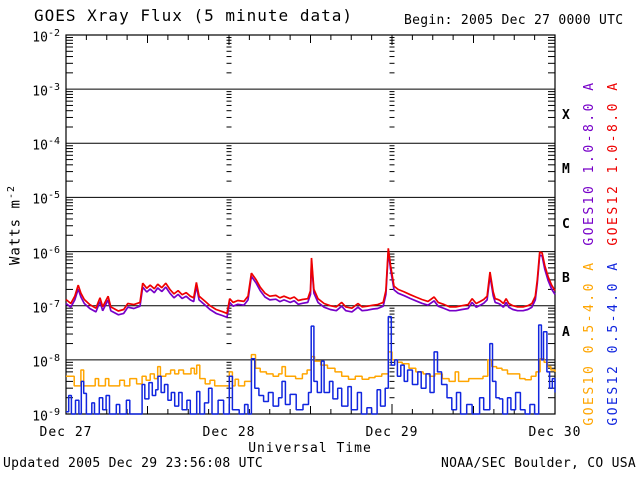 This screenshot has width=640, height=480. Describe the element at coordinates (613, 343) in the screenshot. I see `legend-entry: GOES12 0.5-4.0 A` at that location.